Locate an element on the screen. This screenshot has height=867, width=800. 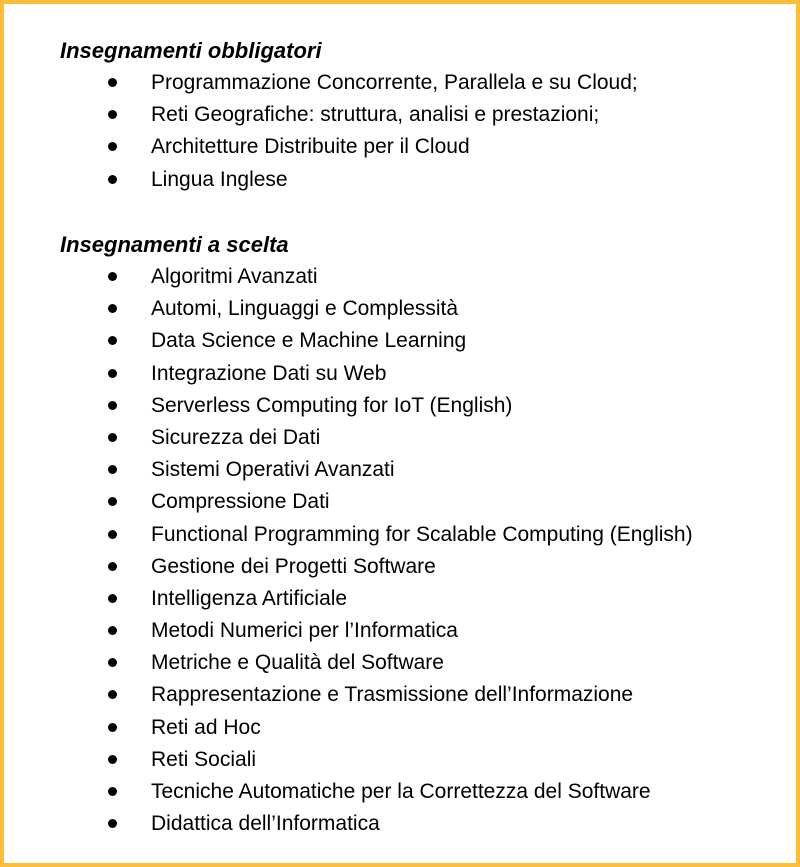
course-name: Architetture Distribuite per il Cloud is located at coordinates (310, 147).